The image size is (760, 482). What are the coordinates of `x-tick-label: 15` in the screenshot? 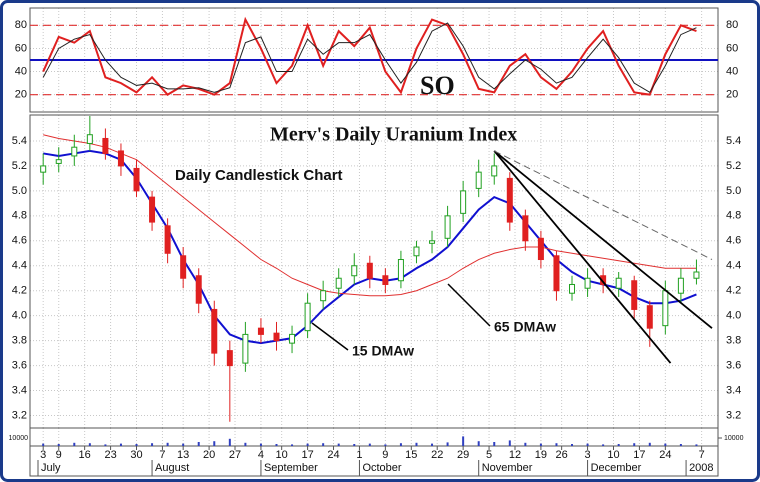 It's located at (411, 455).